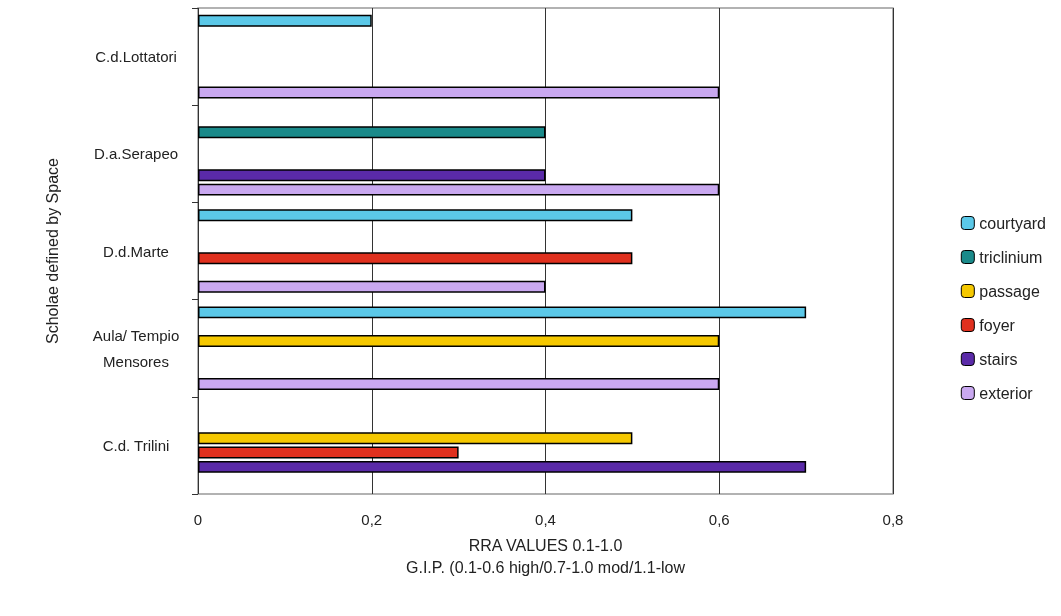 This screenshot has width=1061, height=616. Describe the element at coordinates (1011, 257) in the screenshot. I see `legend-label: triclinium` at that location.